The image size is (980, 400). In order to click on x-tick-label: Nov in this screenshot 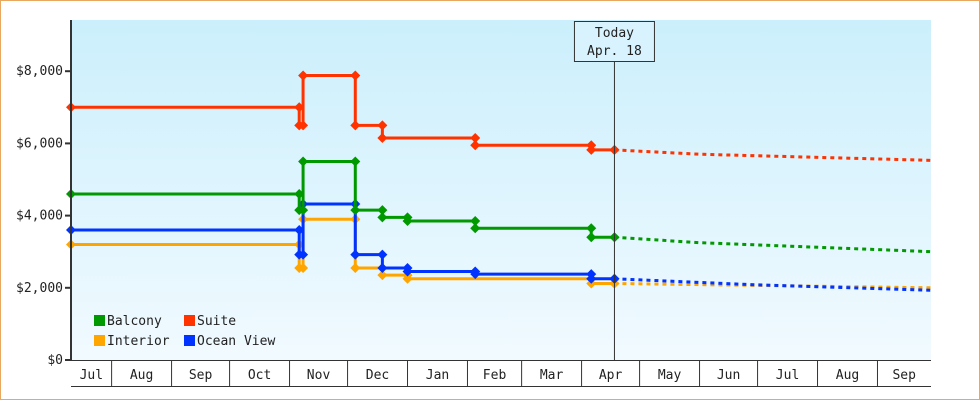, I will do `click(319, 375)`.